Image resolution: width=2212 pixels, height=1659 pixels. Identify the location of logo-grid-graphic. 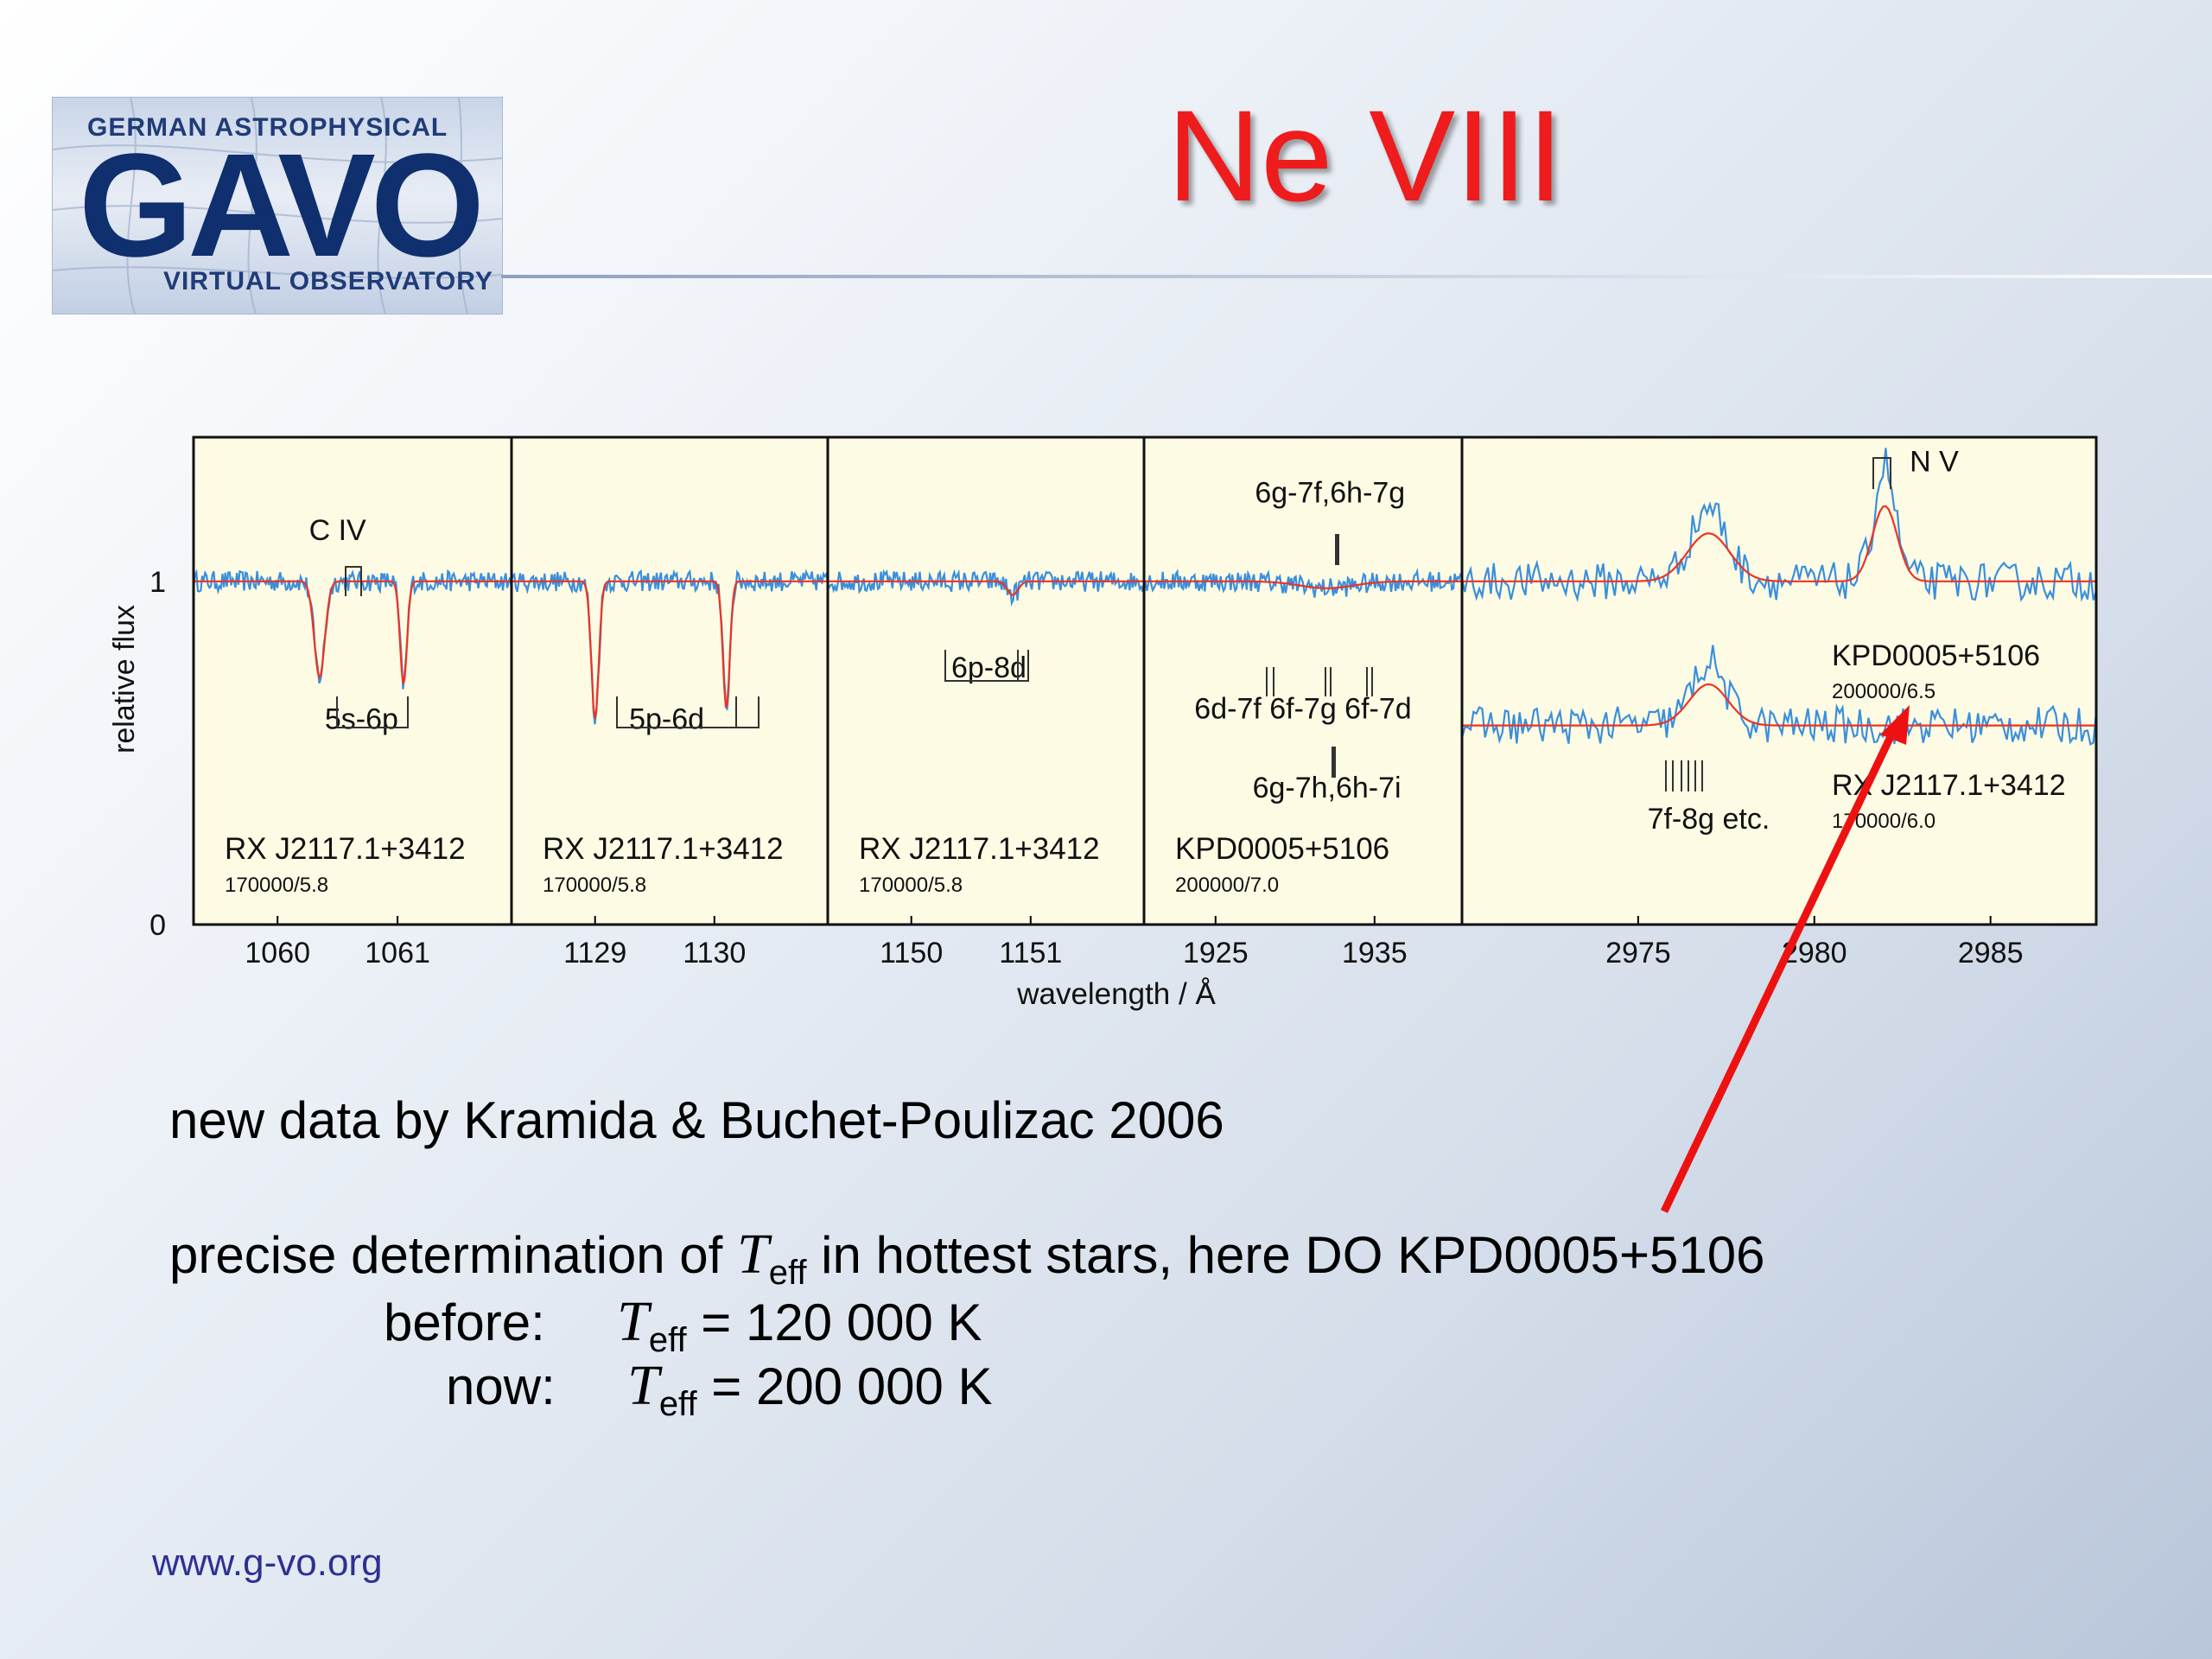
(277, 206).